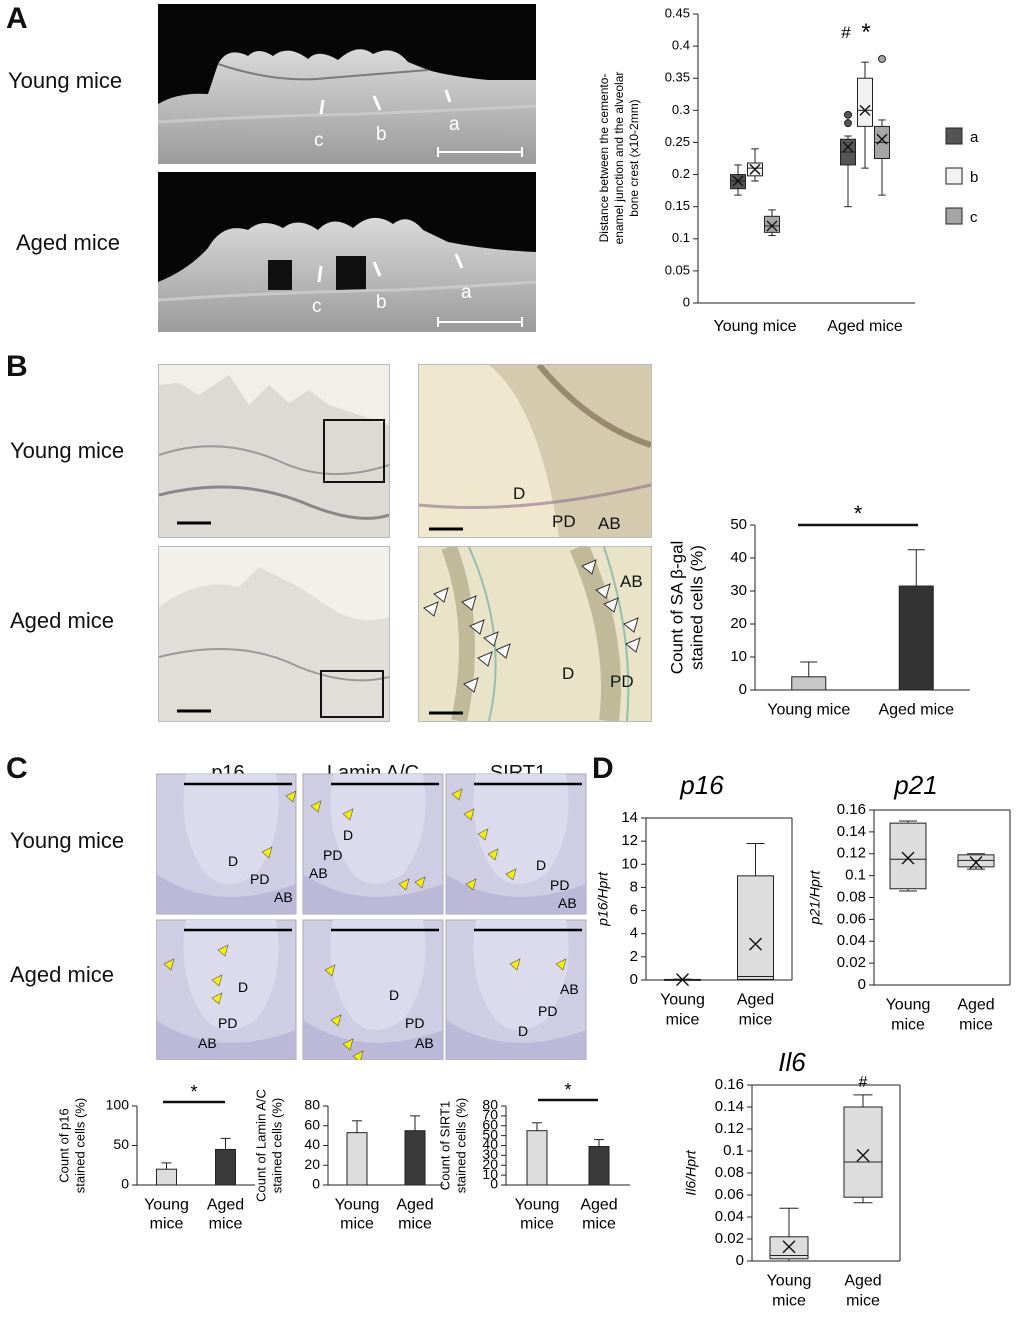  I want to click on y-axis-label-line: Count of SA β-gal, so click(676, 608).